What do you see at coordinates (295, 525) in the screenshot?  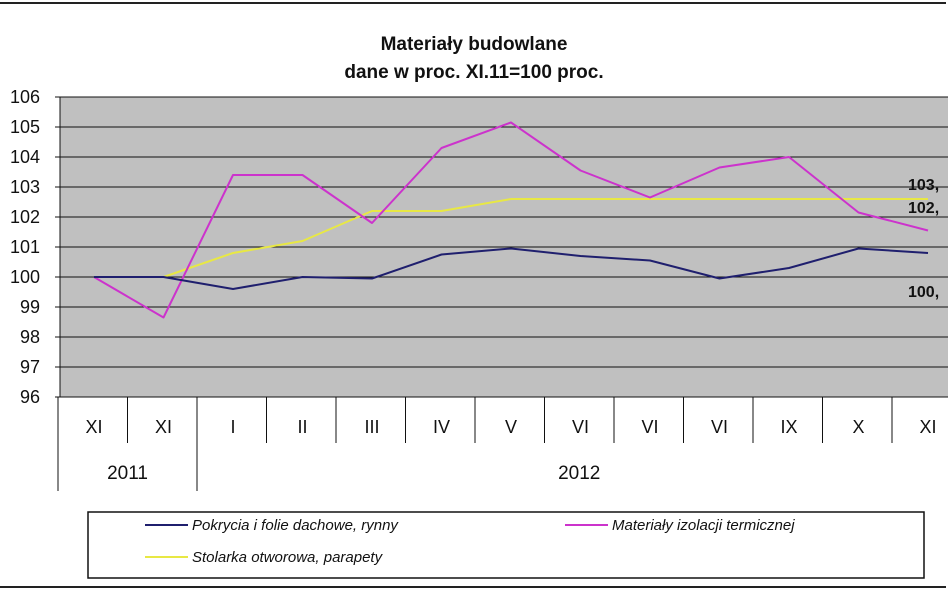 I see `legend-label: Pokrycia i folie dachowe, rynny` at bounding box center [295, 525].